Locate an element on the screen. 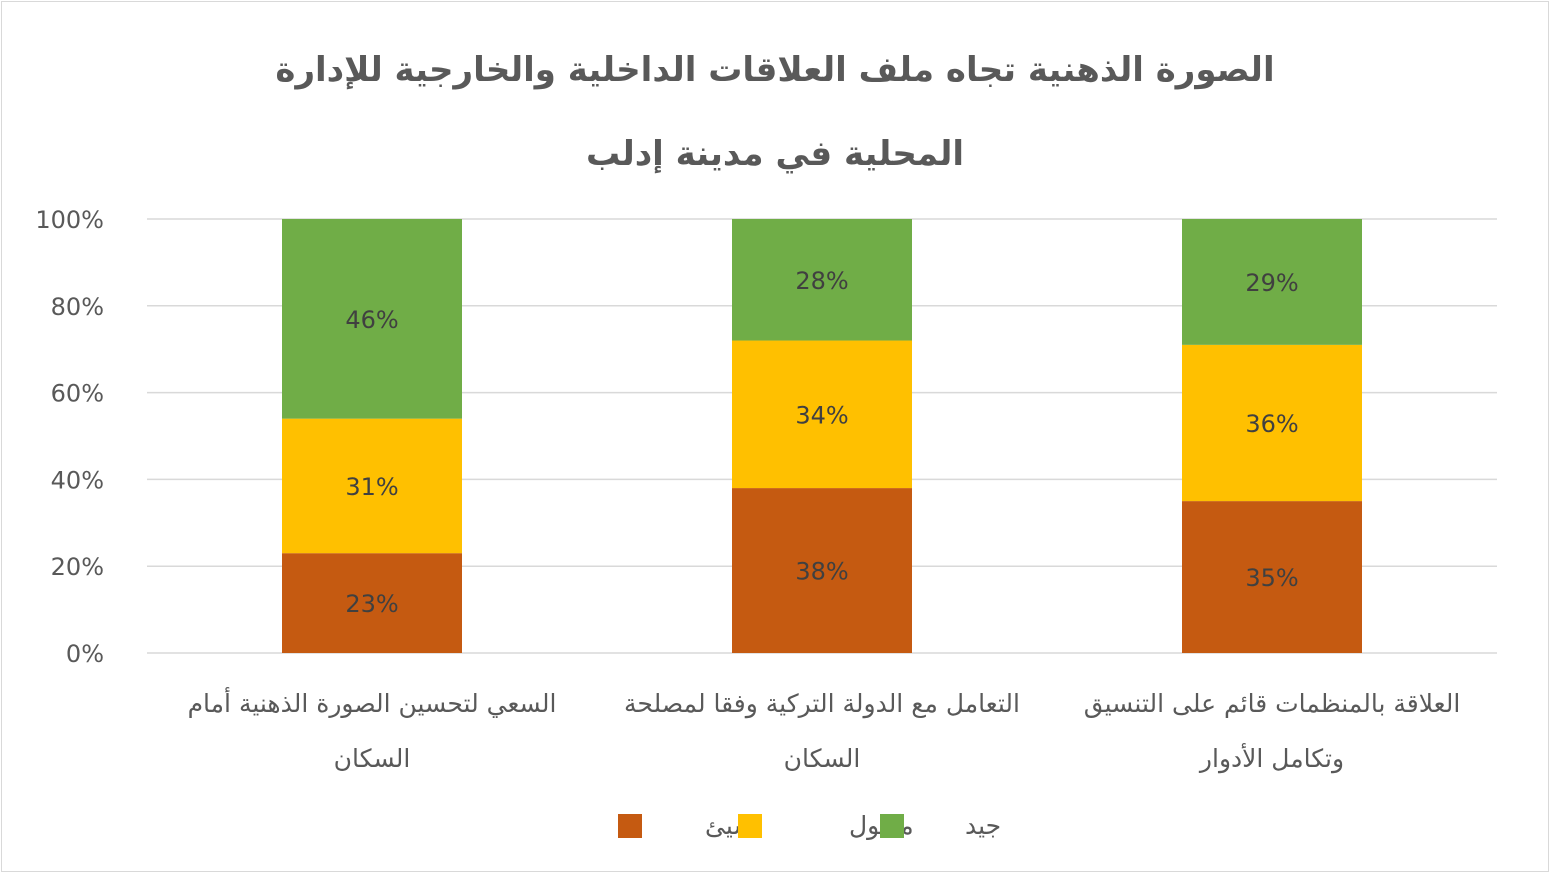  y-tick-label: 0% is located at coordinates (85, 654).